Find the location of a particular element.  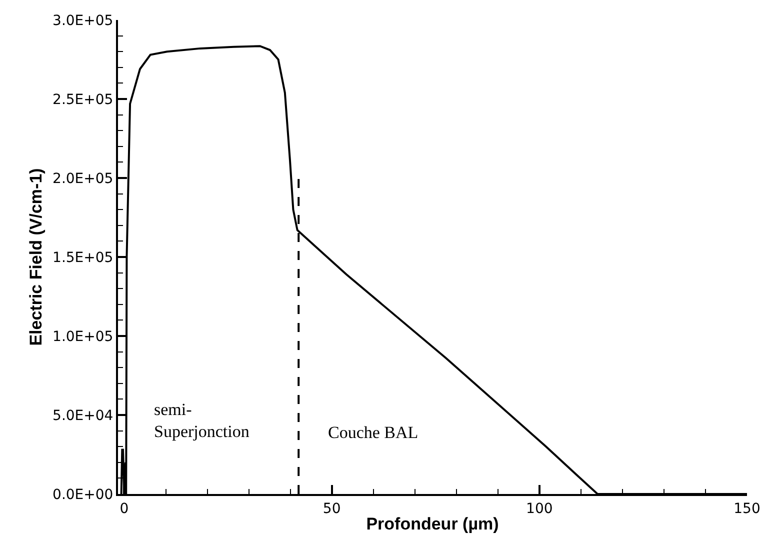

annotation: semi- Superjonction is located at coordinates (202, 421).